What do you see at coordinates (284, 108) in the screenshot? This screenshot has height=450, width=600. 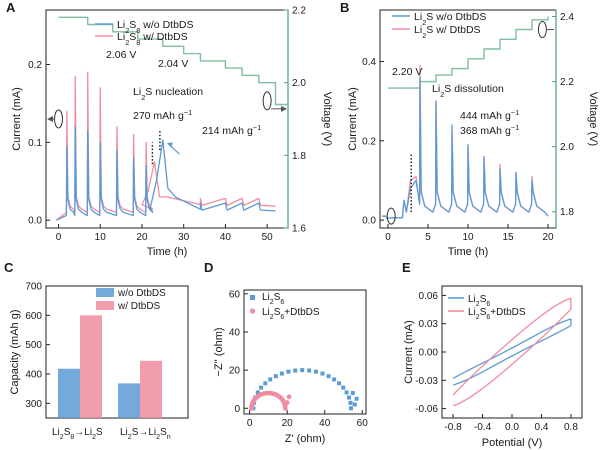 I see `arrowhead-right` at bounding box center [284, 108].